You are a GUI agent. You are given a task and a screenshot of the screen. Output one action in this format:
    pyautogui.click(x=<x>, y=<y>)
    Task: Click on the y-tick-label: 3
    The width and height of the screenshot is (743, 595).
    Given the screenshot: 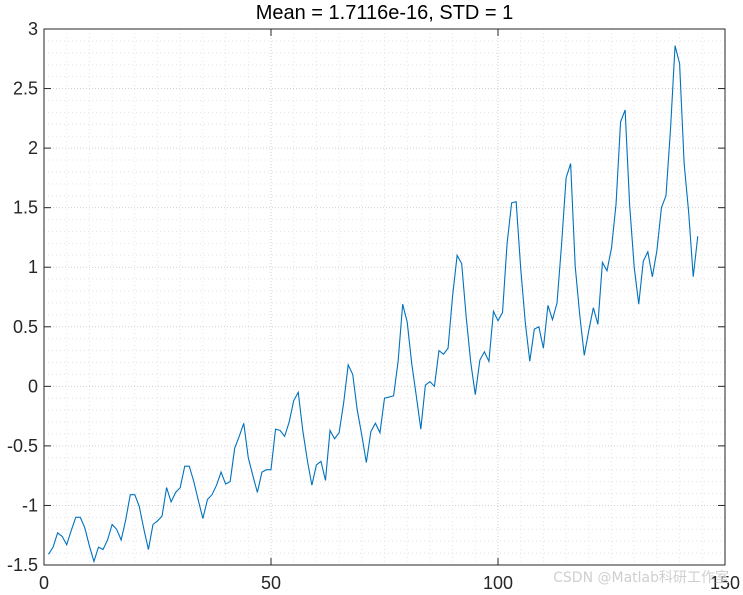 What is the action you would take?
    pyautogui.click(x=33, y=29)
    